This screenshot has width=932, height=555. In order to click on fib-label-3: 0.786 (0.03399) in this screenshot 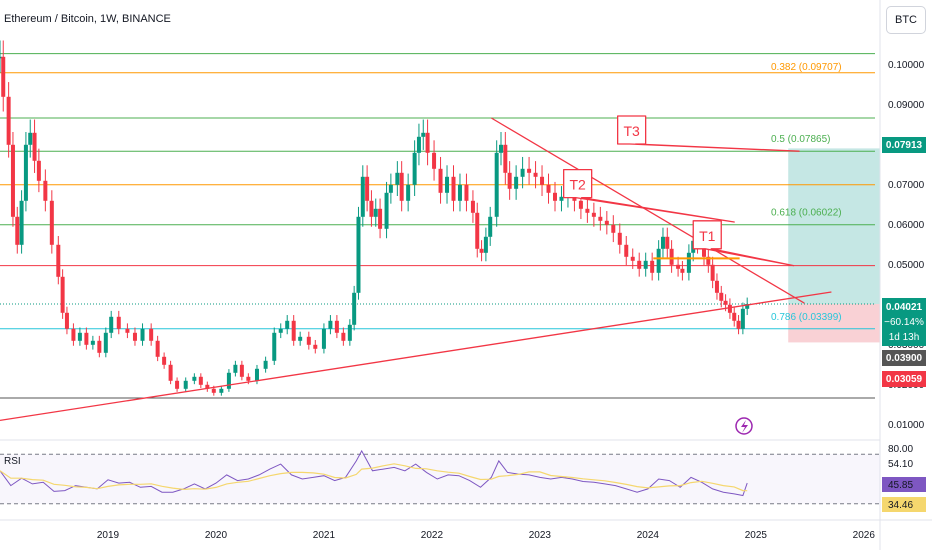, I will do `click(806, 317)`.